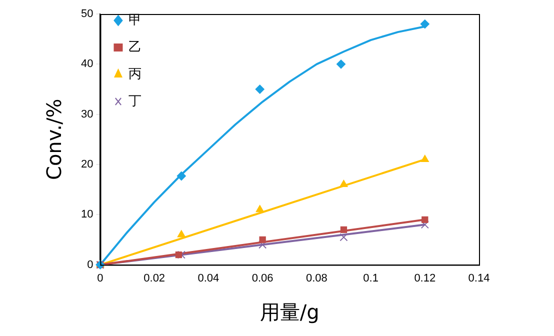  Describe the element at coordinates (87, 14) in the screenshot. I see `y-tick-label: 50` at that location.